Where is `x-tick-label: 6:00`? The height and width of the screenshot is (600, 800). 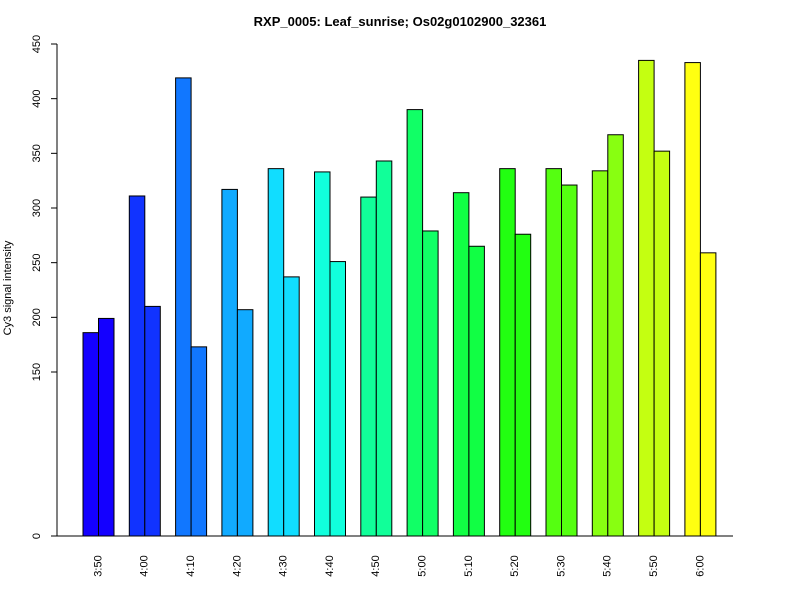
x-tick-label: 6:00 is located at coordinates (700, 565).